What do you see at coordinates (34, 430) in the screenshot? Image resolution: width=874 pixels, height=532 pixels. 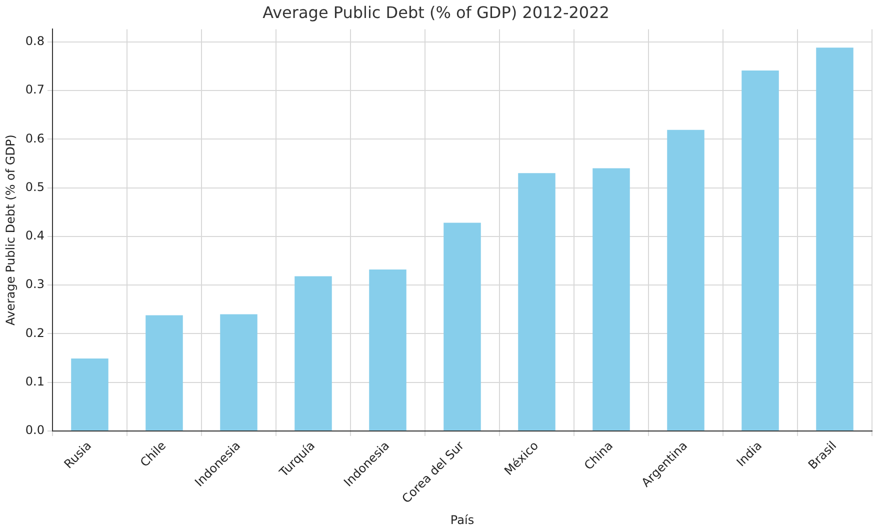 I see `y-tick-label: 0.0` at bounding box center [34, 430].